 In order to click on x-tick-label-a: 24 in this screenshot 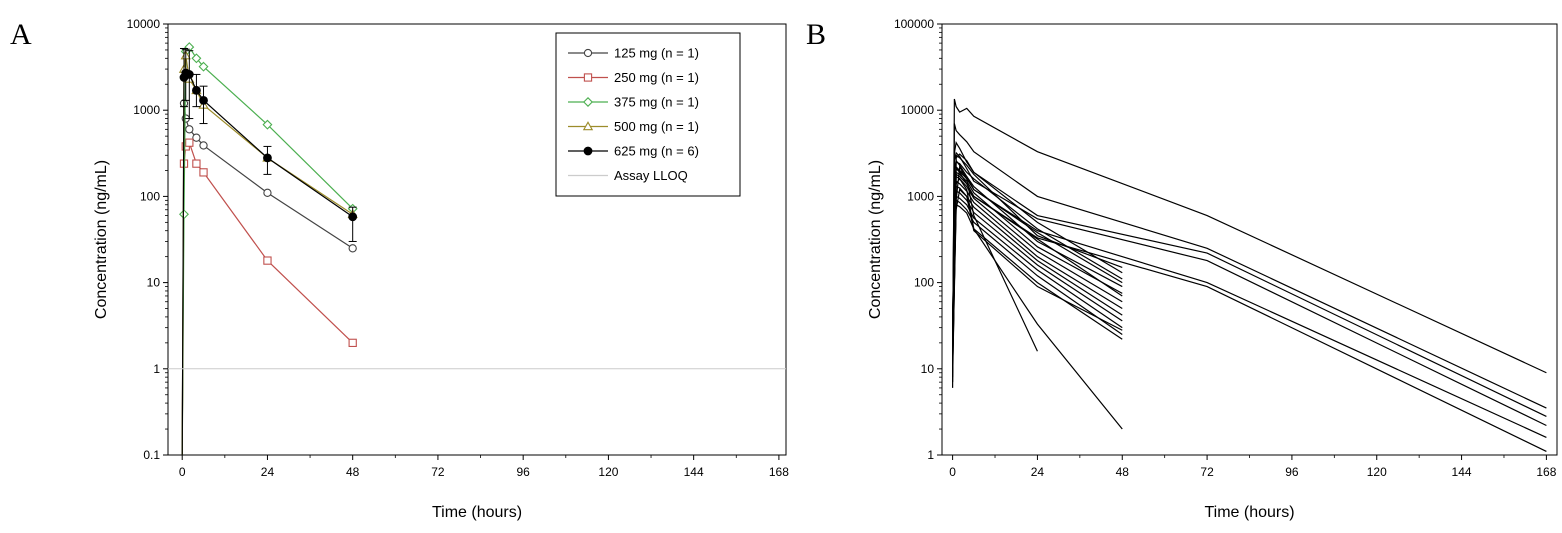, I will do `click(268, 472)`.